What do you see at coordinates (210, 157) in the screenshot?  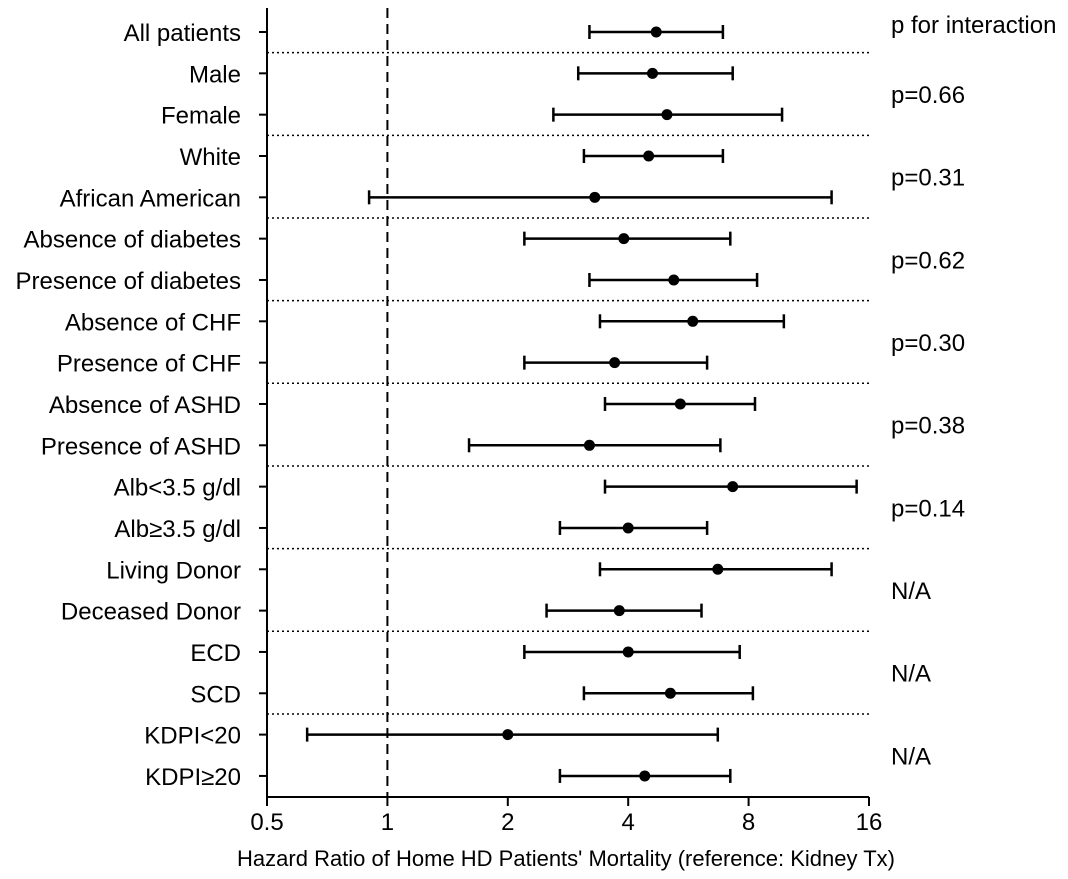 I see `row-label: White` at bounding box center [210, 157].